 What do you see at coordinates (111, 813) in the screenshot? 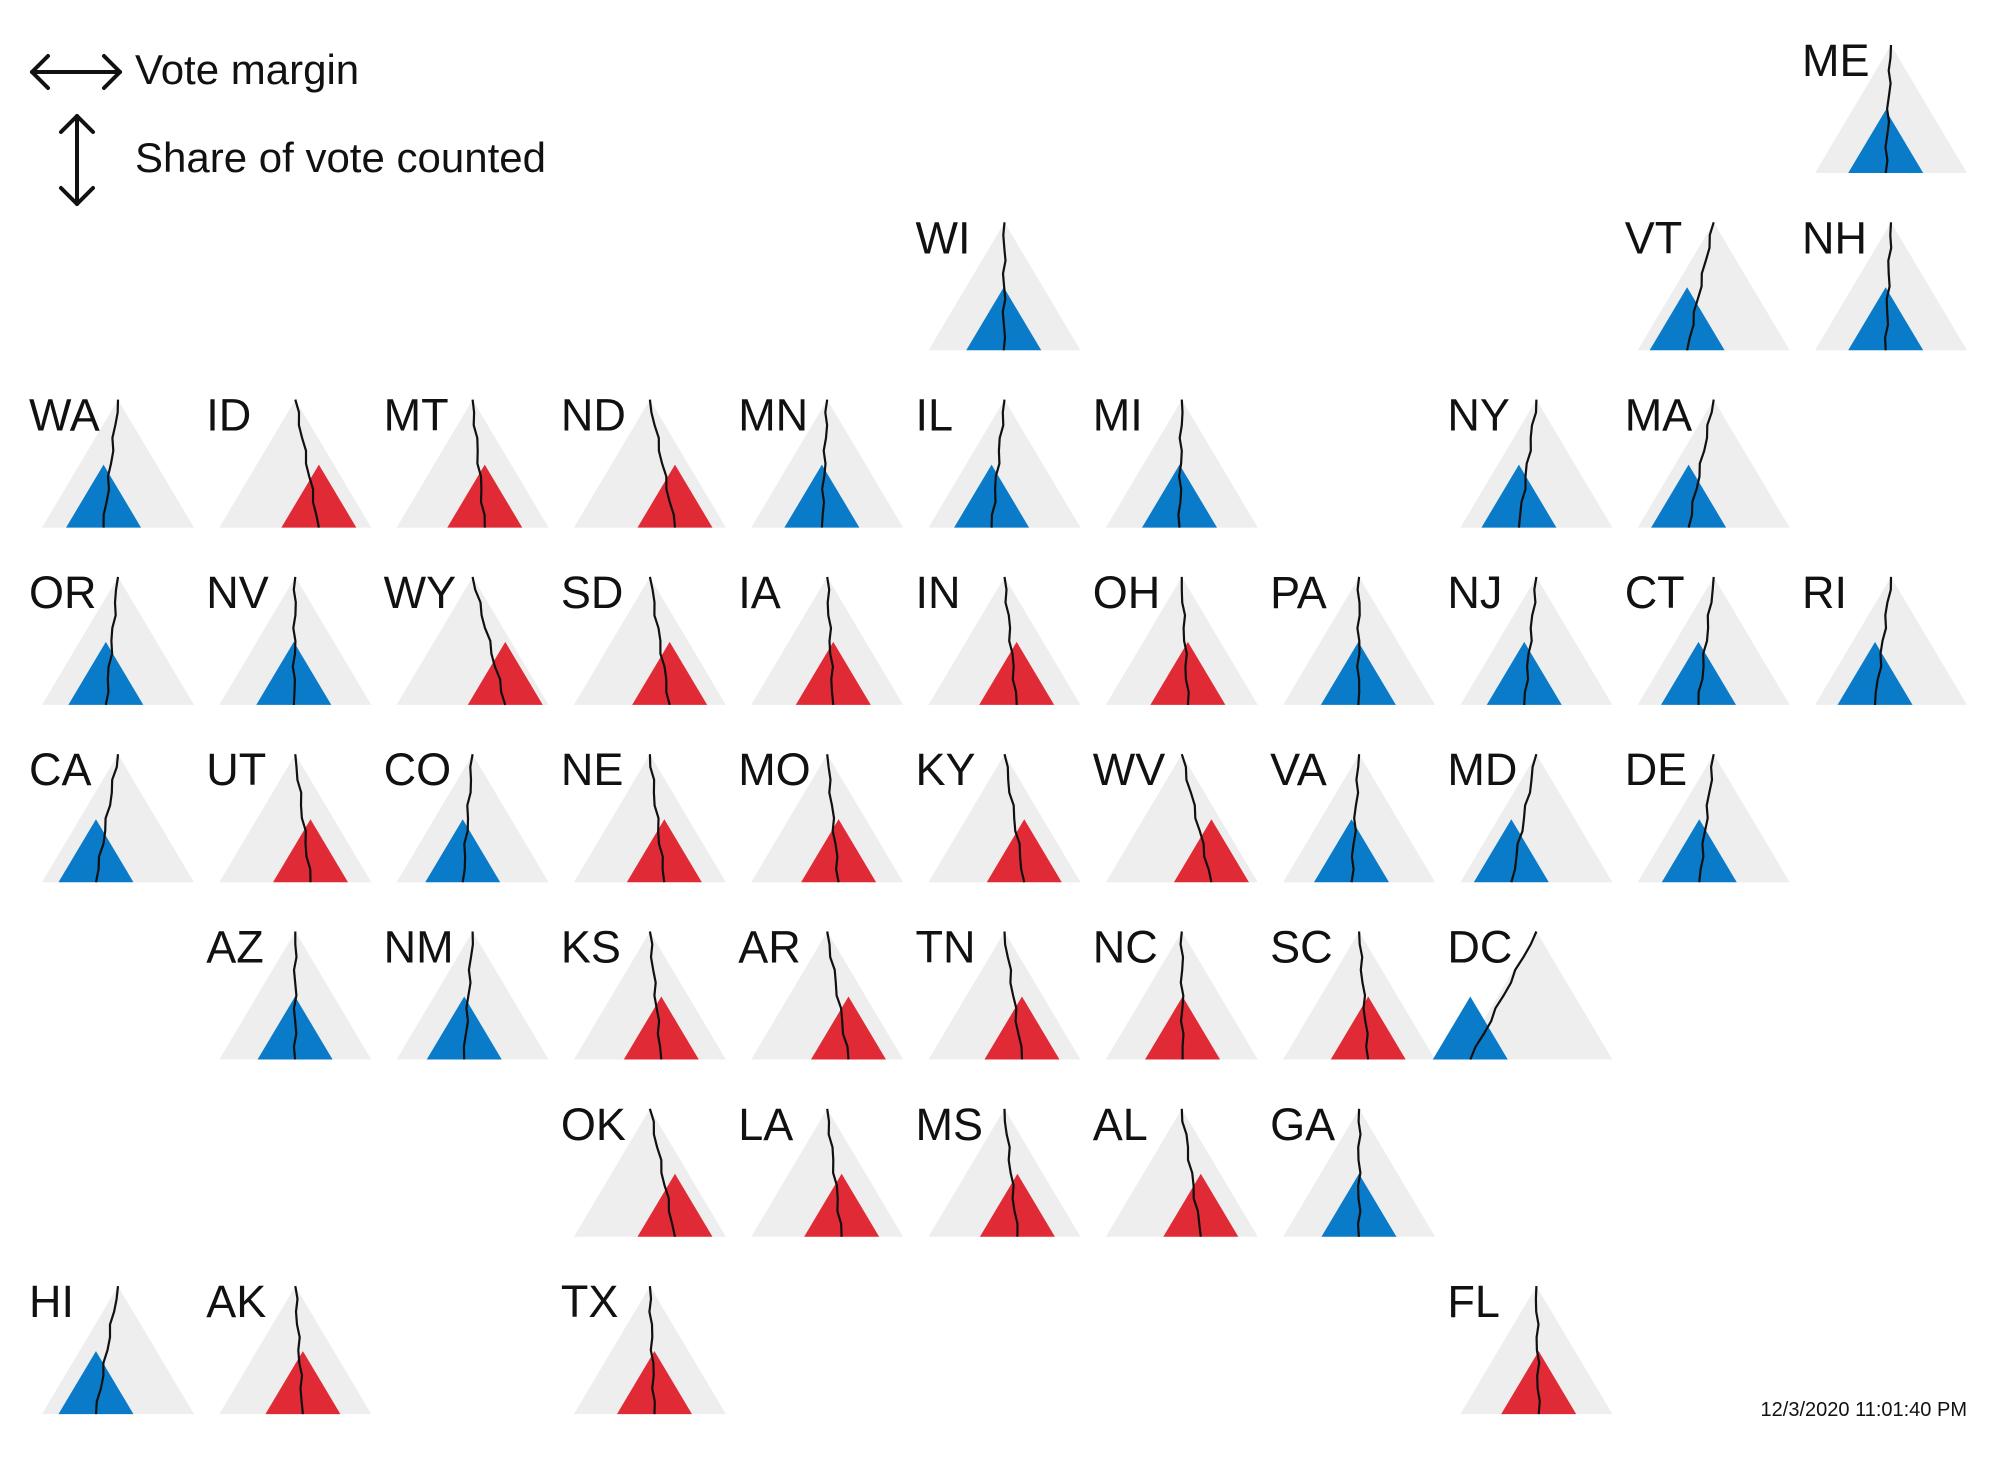
I see `state-tile-ca: CA` at bounding box center [111, 813].